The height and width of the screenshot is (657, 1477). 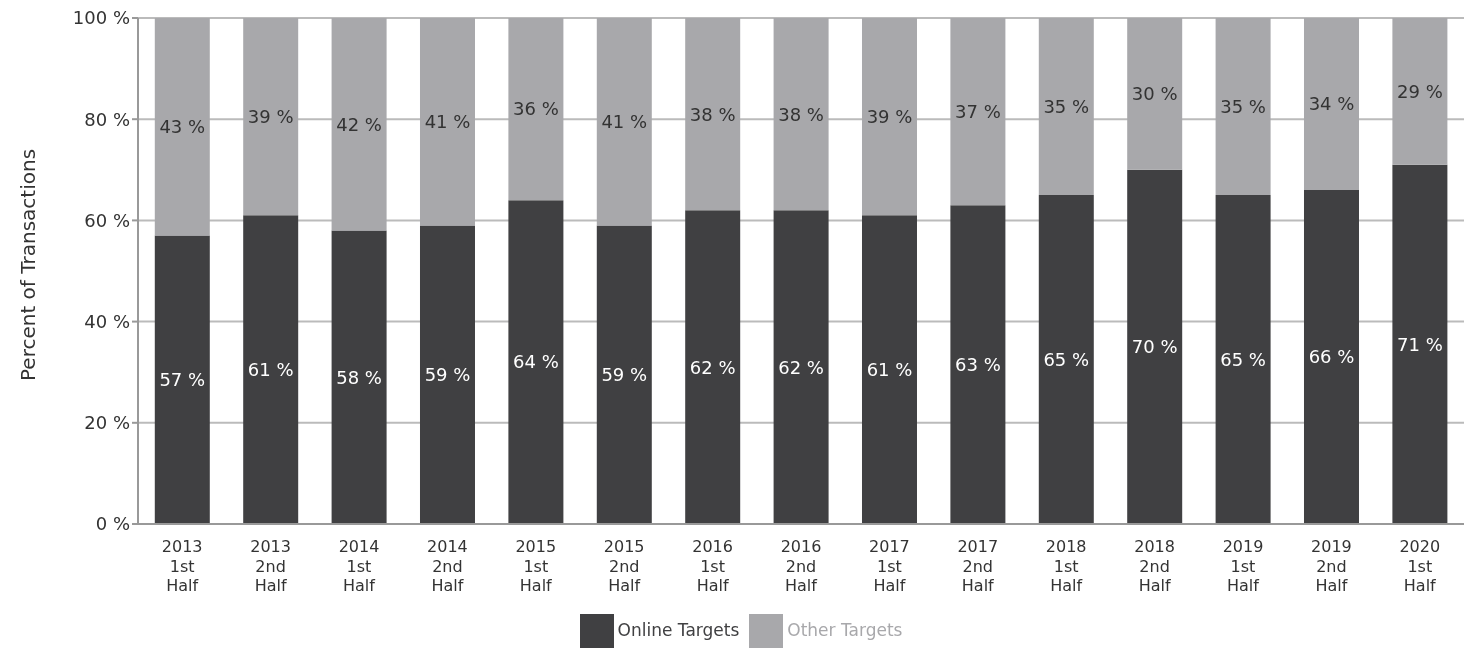 I want to click on x-tick-label: 2019 1st Half, so click(x=1243, y=566).